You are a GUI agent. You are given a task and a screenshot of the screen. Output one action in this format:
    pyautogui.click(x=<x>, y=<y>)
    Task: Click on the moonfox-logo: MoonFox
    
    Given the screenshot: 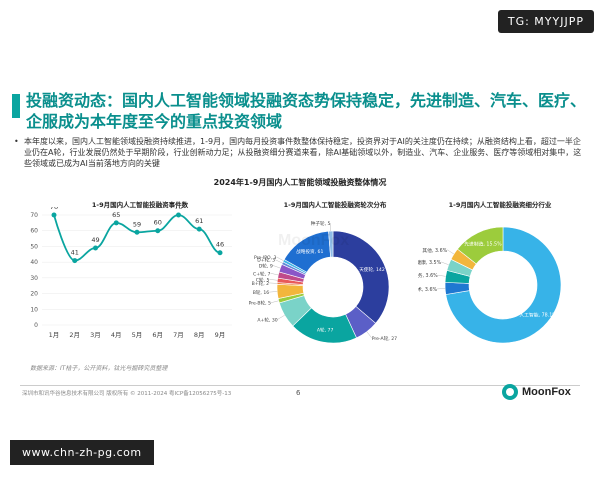 What is the action you would take?
    pyautogui.click(x=536, y=392)
    